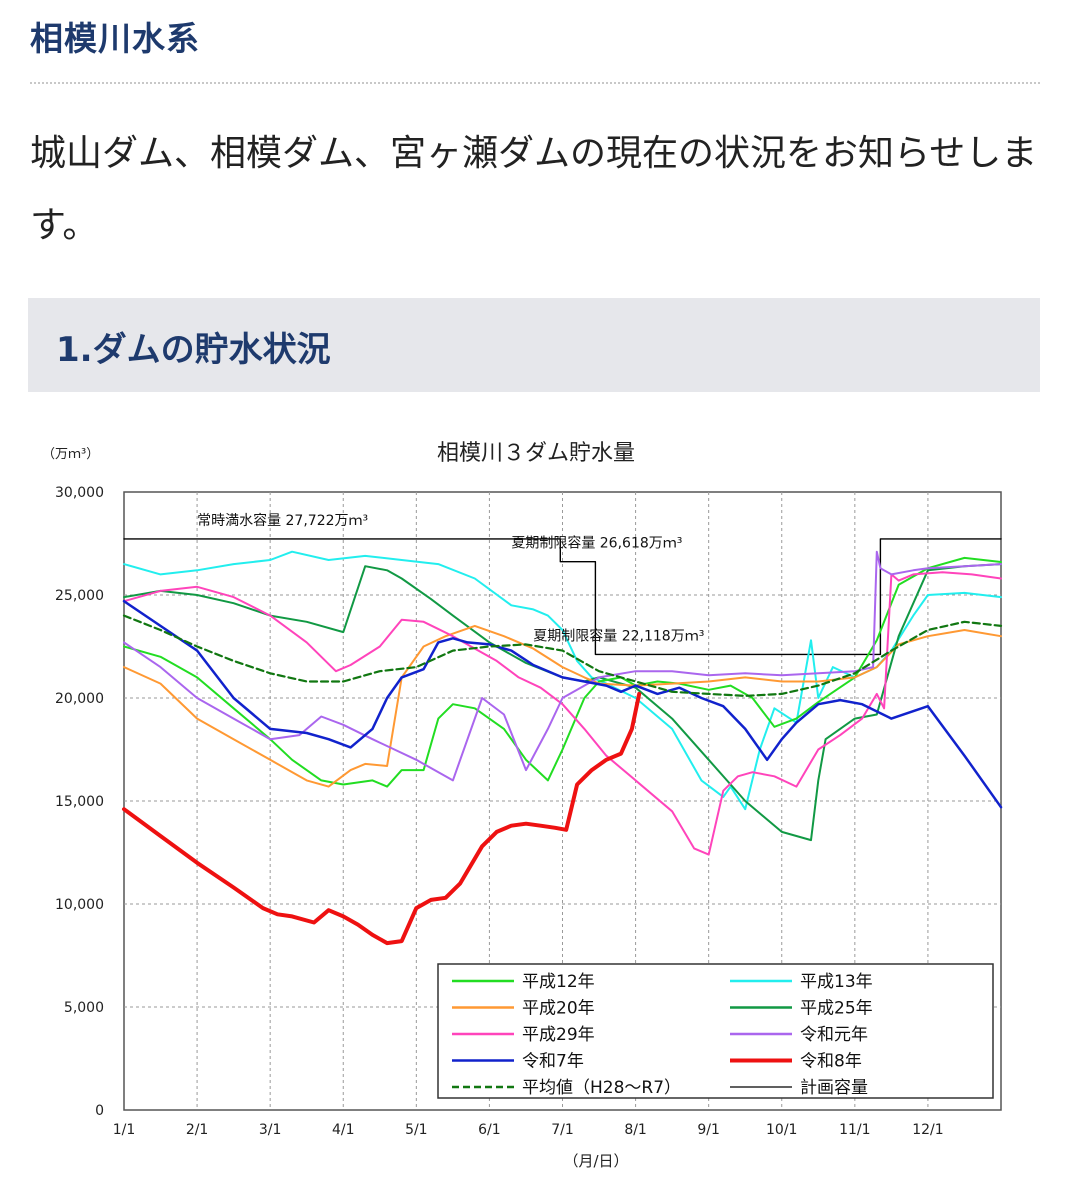 Image resolution: width=1068 pixels, height=1200 pixels. What do you see at coordinates (534, 189) in the screenshot?
I see `intro-text: 城山ダム、相模ダム、宮ヶ瀬ダムの現在の状況をお知らせします。` at bounding box center [534, 189].